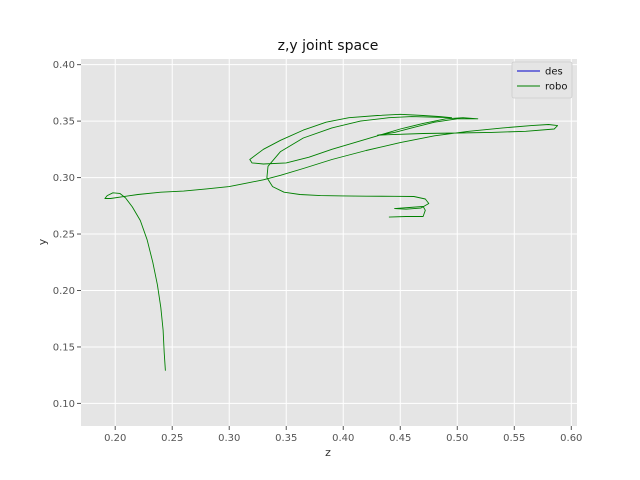 The width and height of the screenshot is (640, 480). What do you see at coordinates (229, 438) in the screenshot?
I see `x-tick-label: 0.30` at bounding box center [229, 438].